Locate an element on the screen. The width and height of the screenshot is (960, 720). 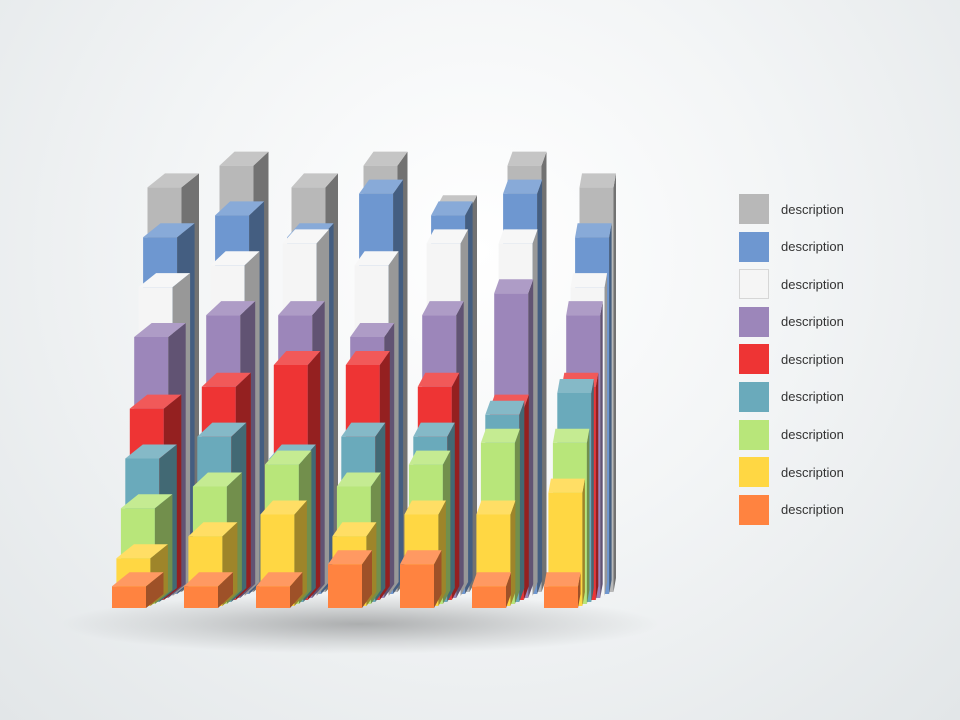
floor-shadow is located at coordinates (360, 624).